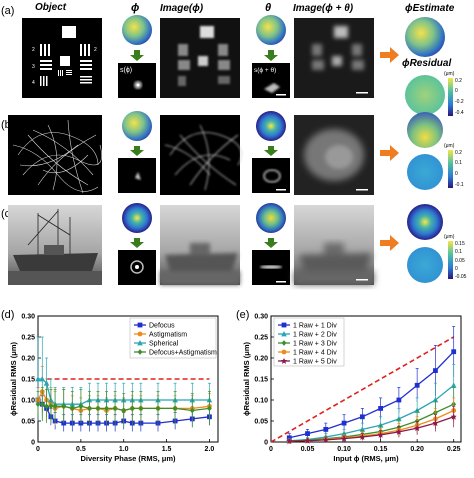 This screenshot has width=474, height=478. I want to click on svg-text: 4, so click(33, 83).